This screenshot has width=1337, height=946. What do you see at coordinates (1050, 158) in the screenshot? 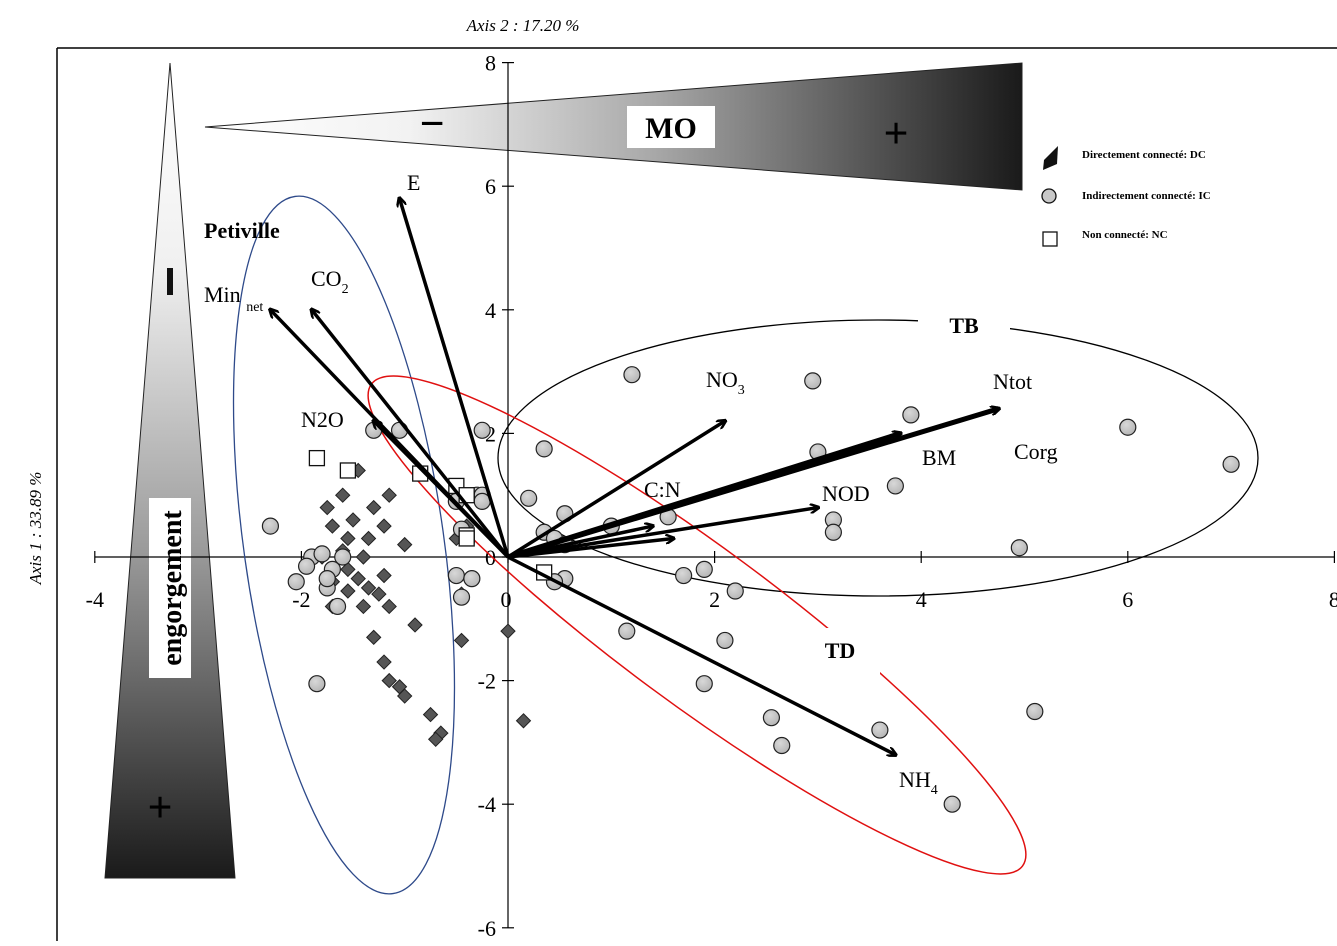
I see `legend-marker-dc` at bounding box center [1050, 158].